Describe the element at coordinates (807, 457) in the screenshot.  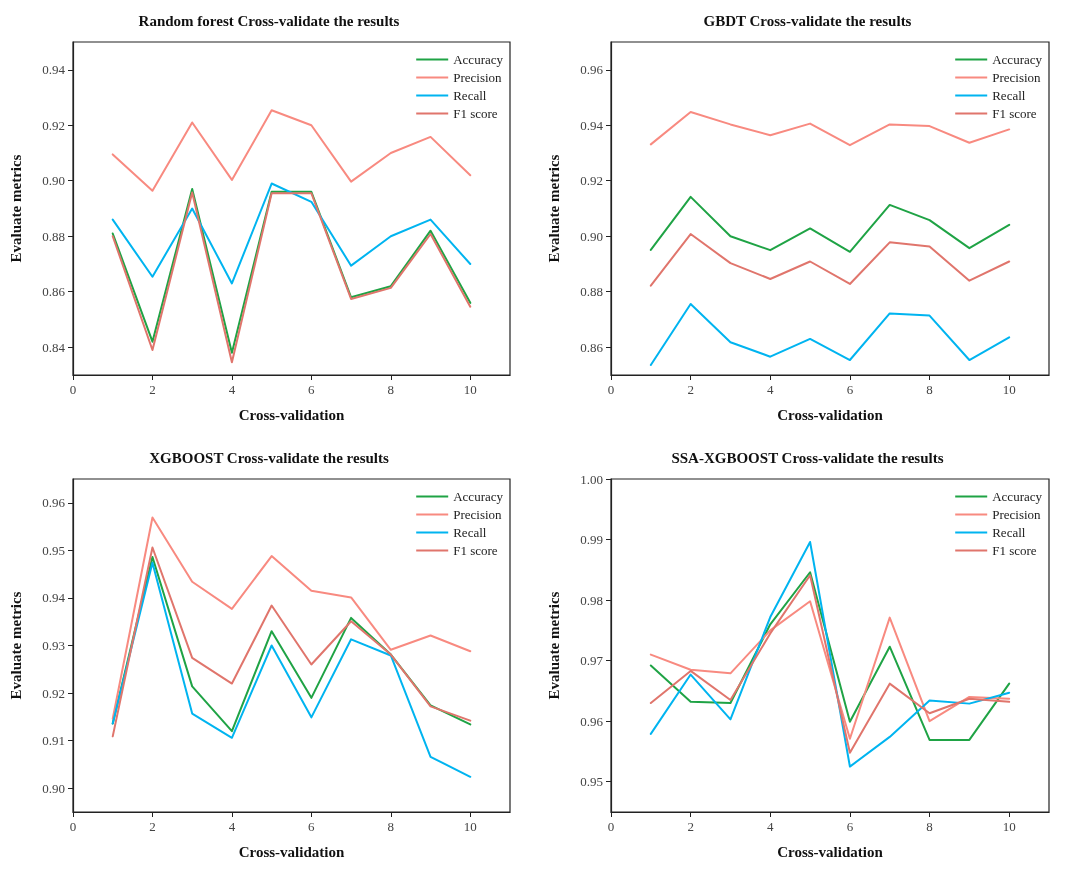
I see `chart-title: SSA-XGBOOST Cross-validate the results` at that location.